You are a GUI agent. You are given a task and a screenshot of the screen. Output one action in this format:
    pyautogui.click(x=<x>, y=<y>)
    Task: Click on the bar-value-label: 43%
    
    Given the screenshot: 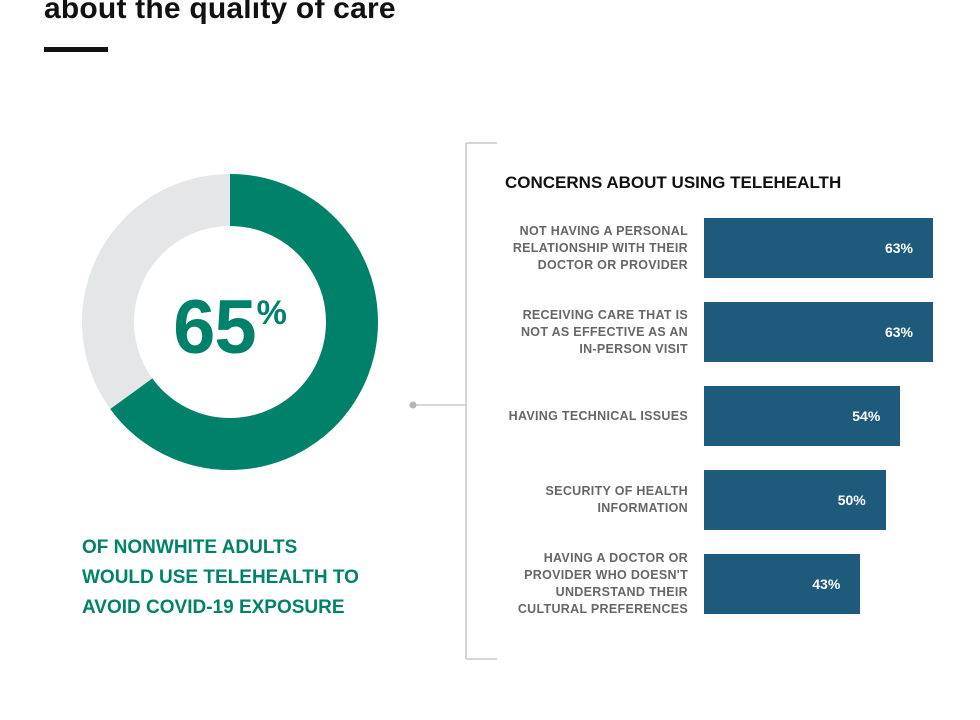 What is the action you would take?
    pyautogui.click(x=826, y=584)
    